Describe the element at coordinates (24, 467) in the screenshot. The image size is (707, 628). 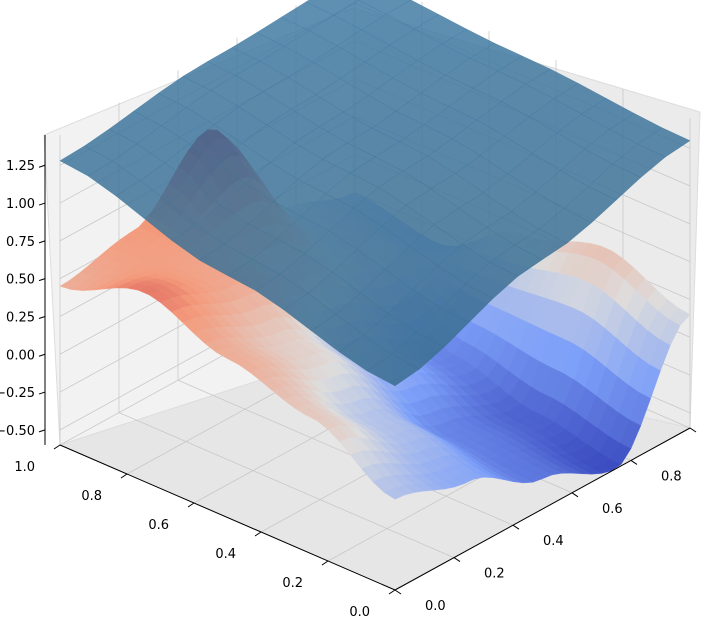
I see `y-tick-label: 1.0` at that location.